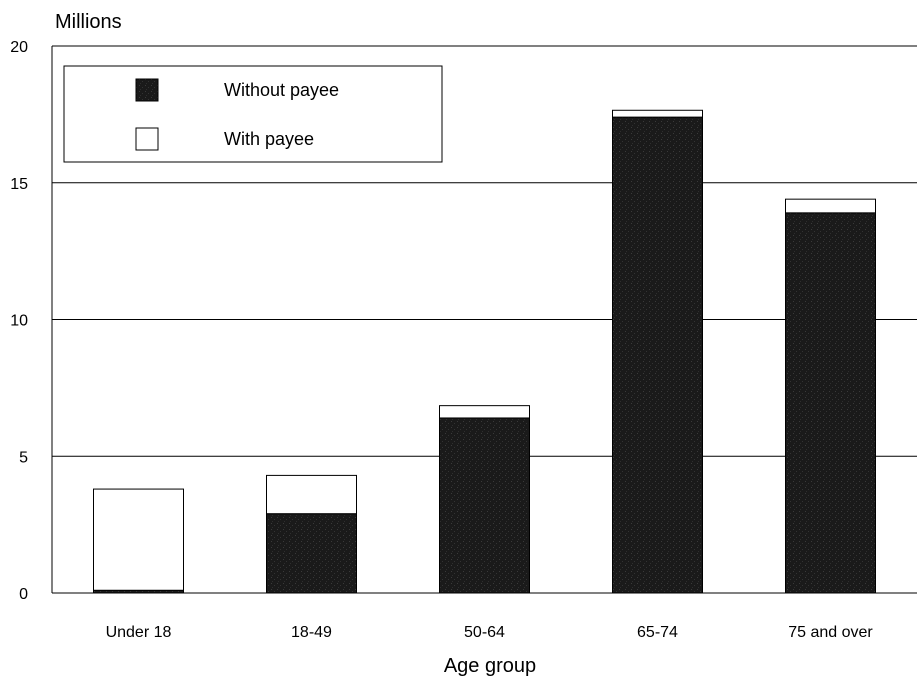 This screenshot has width=917, height=683. I want to click on y-tick-labels: 0 5 10 15 20, so click(19, 321).